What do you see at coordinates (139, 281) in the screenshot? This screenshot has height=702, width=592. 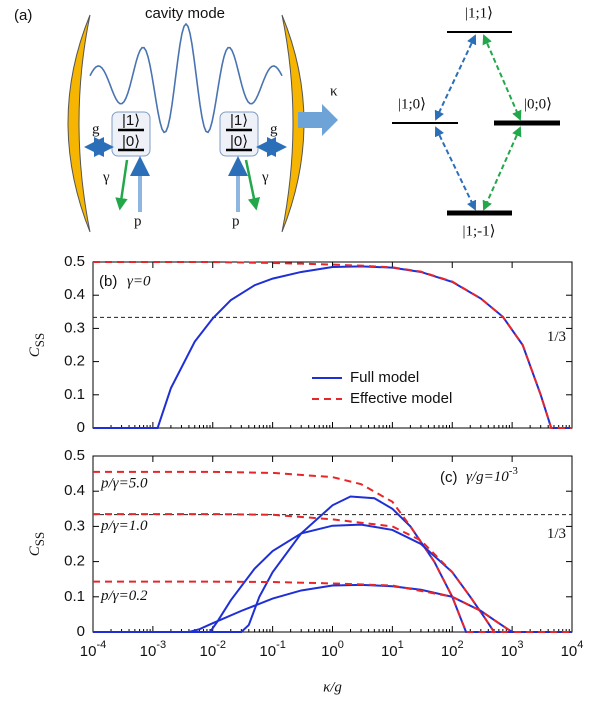 I see `annotation: γ=0` at bounding box center [139, 281].